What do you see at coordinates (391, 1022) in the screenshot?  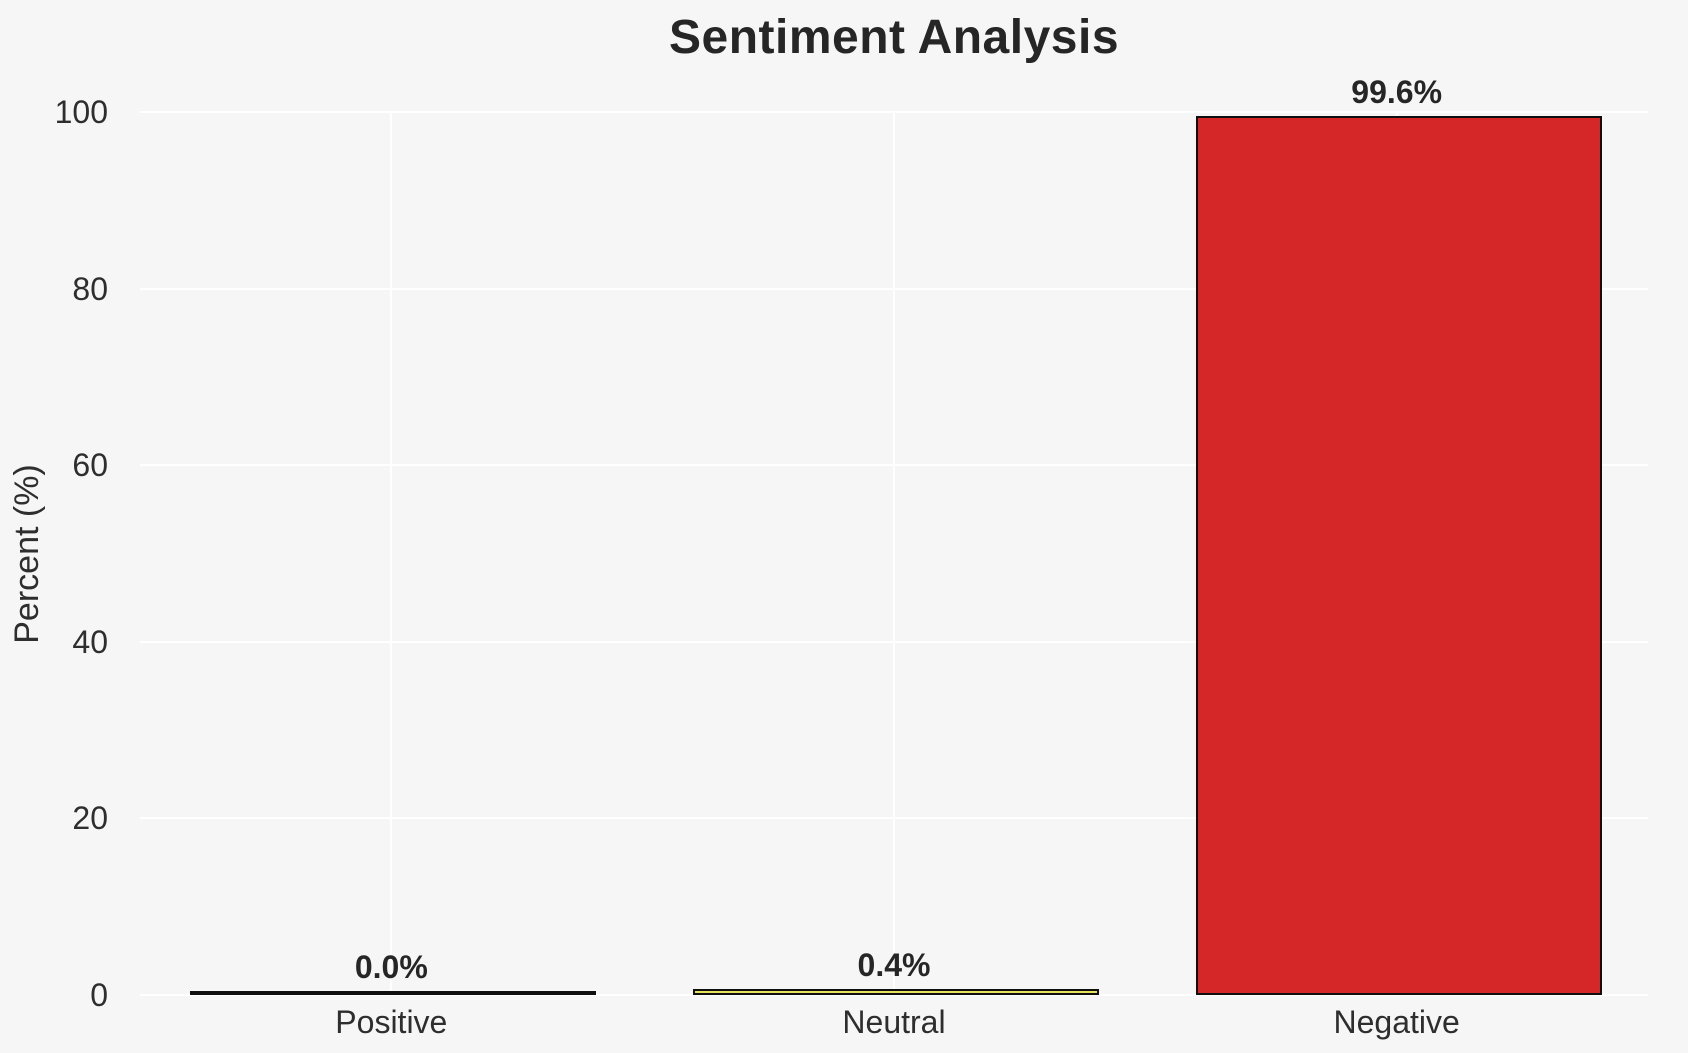 I see `x-tick-label: Positive` at bounding box center [391, 1022].